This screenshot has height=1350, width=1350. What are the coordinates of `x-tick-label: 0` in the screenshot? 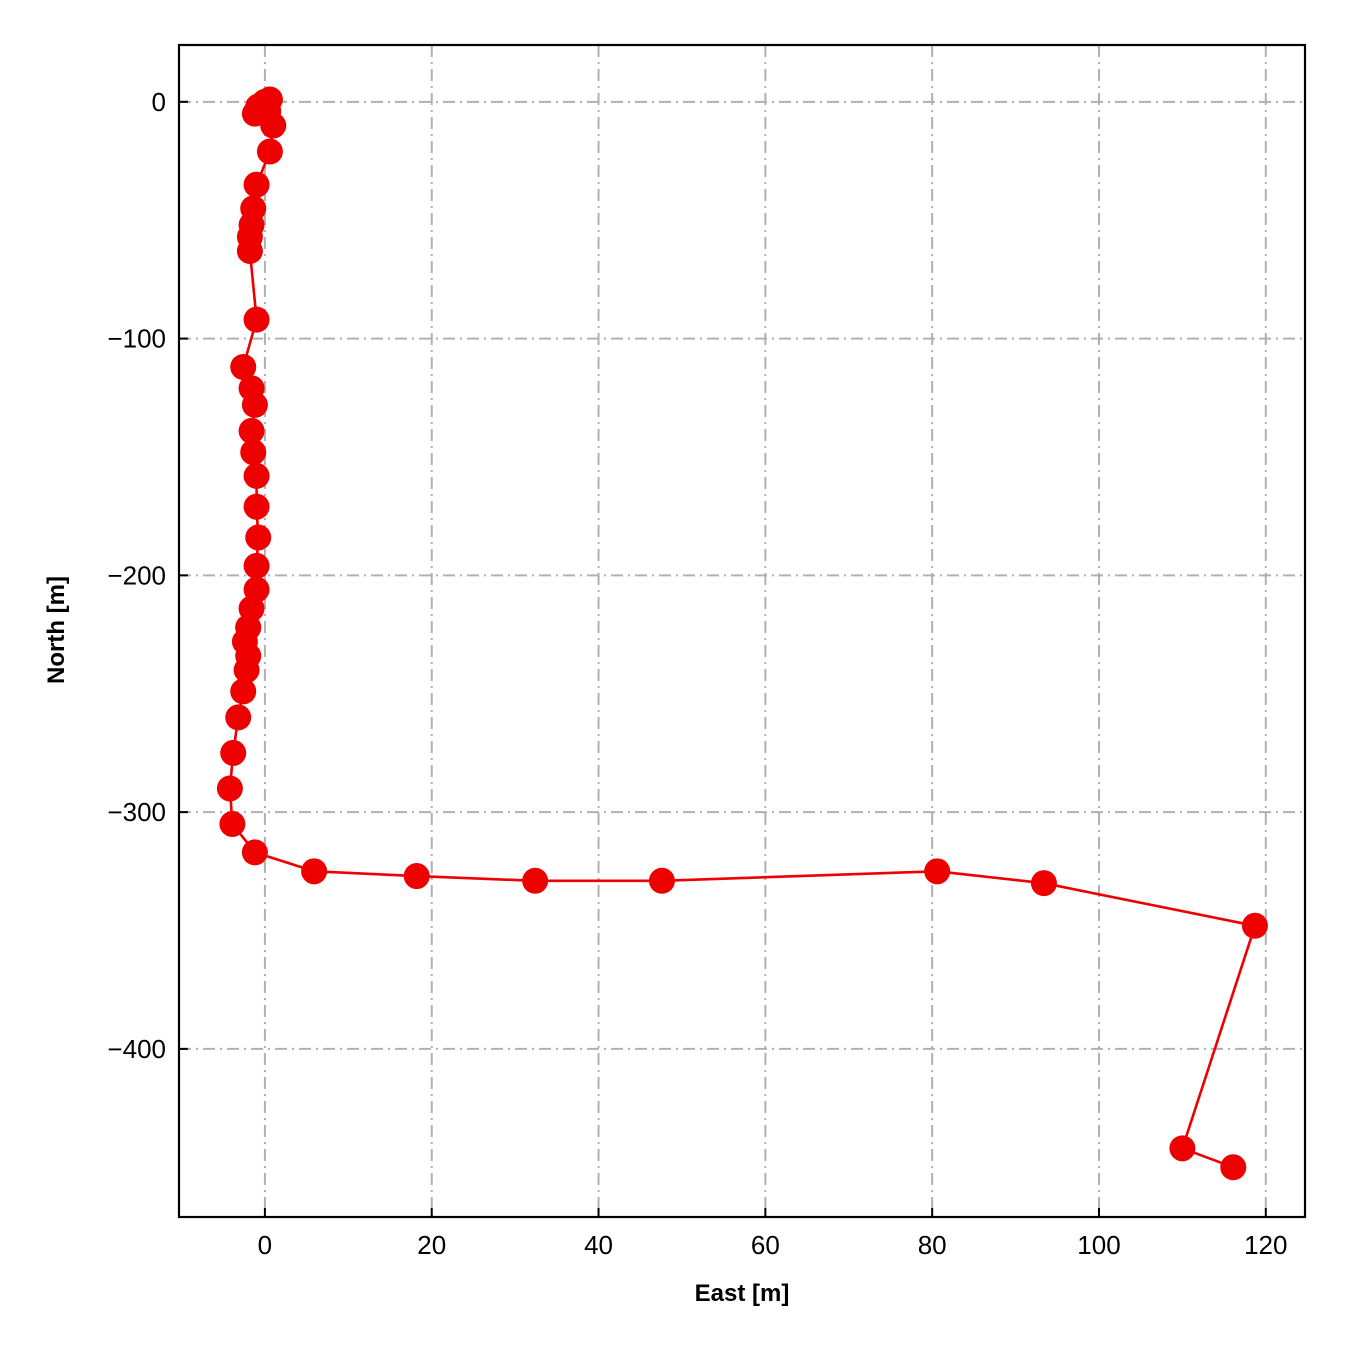 It's located at (265, 1245).